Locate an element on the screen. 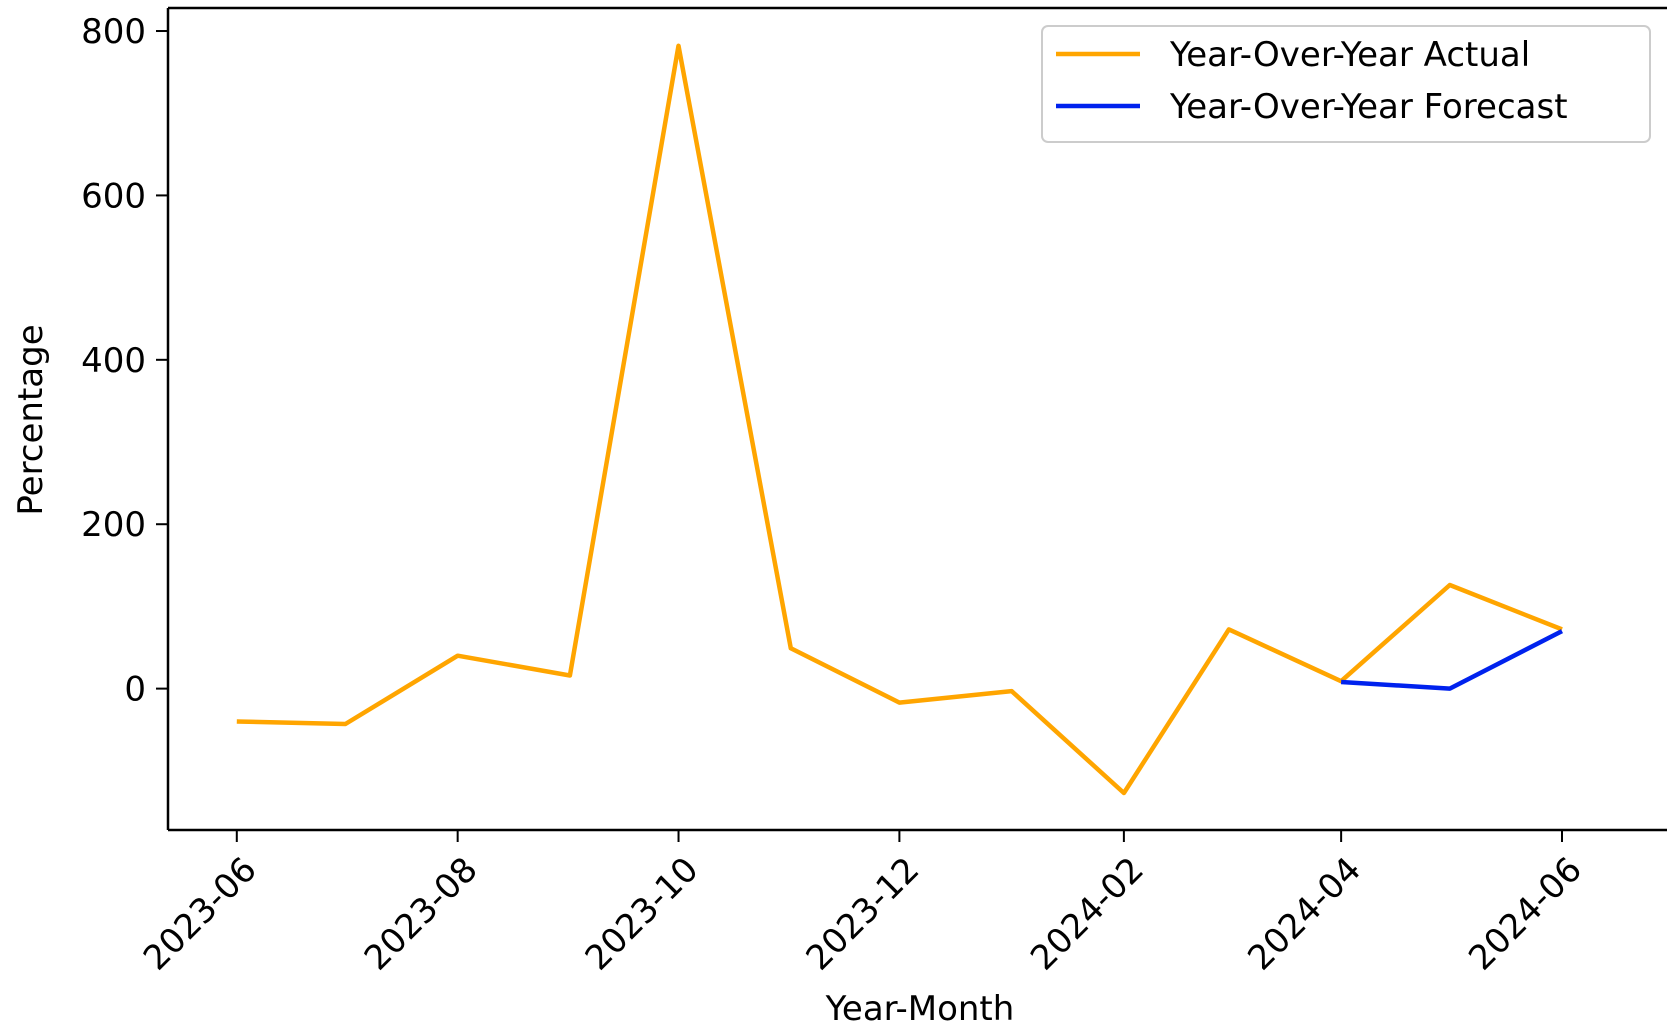 This screenshot has height=1031, width=1667. x-tick-label: 2024-06 is located at coordinates (1525, 914).